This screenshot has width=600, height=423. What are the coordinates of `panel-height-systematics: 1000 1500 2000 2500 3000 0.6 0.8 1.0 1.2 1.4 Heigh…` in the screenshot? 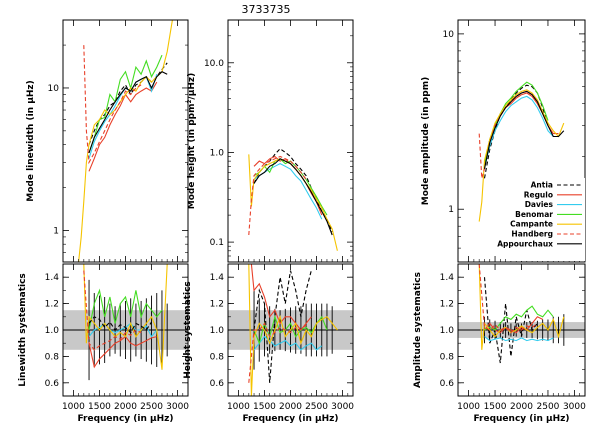 It's located at (268, 343).